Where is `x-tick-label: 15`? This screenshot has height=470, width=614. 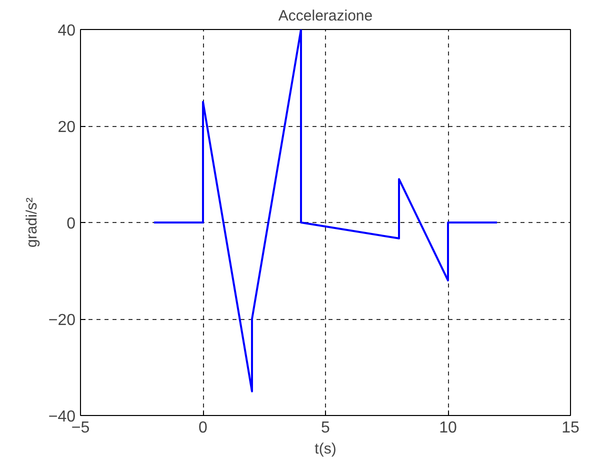
x-tick-label: 15 is located at coordinates (571, 428).